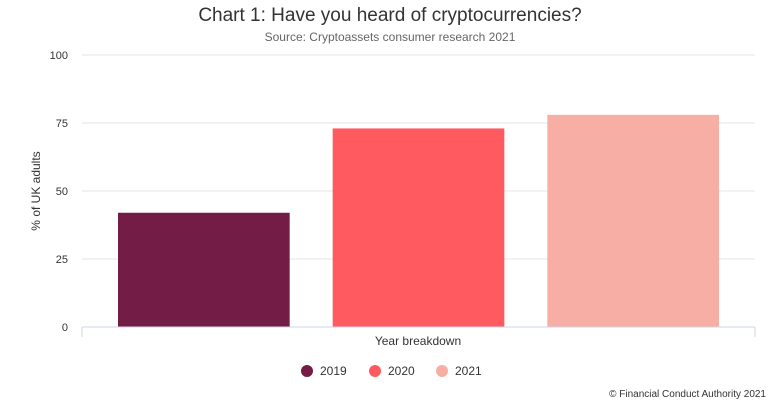  I want to click on y-tick-label: 25, so click(62, 260).